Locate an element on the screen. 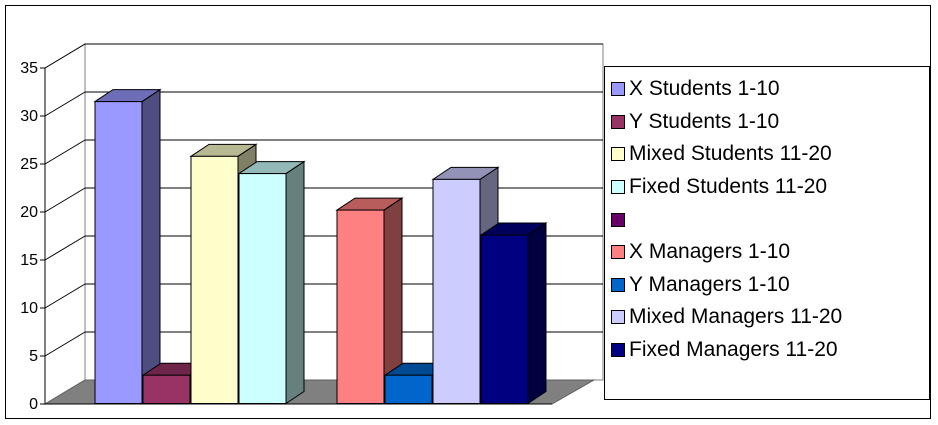 This screenshot has width=938, height=425. legend-label: Mixed Managers 11-20 is located at coordinates (736, 317).